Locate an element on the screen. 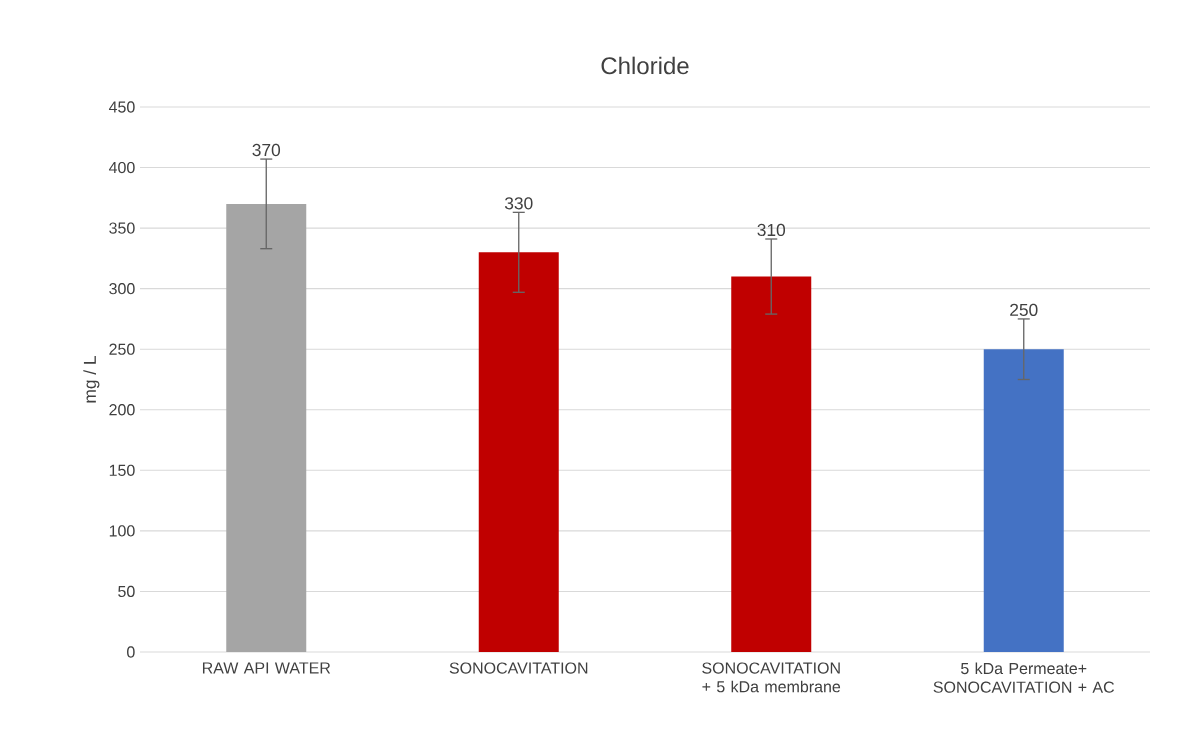  y-axis-title: mg / L is located at coordinates (91, 379).